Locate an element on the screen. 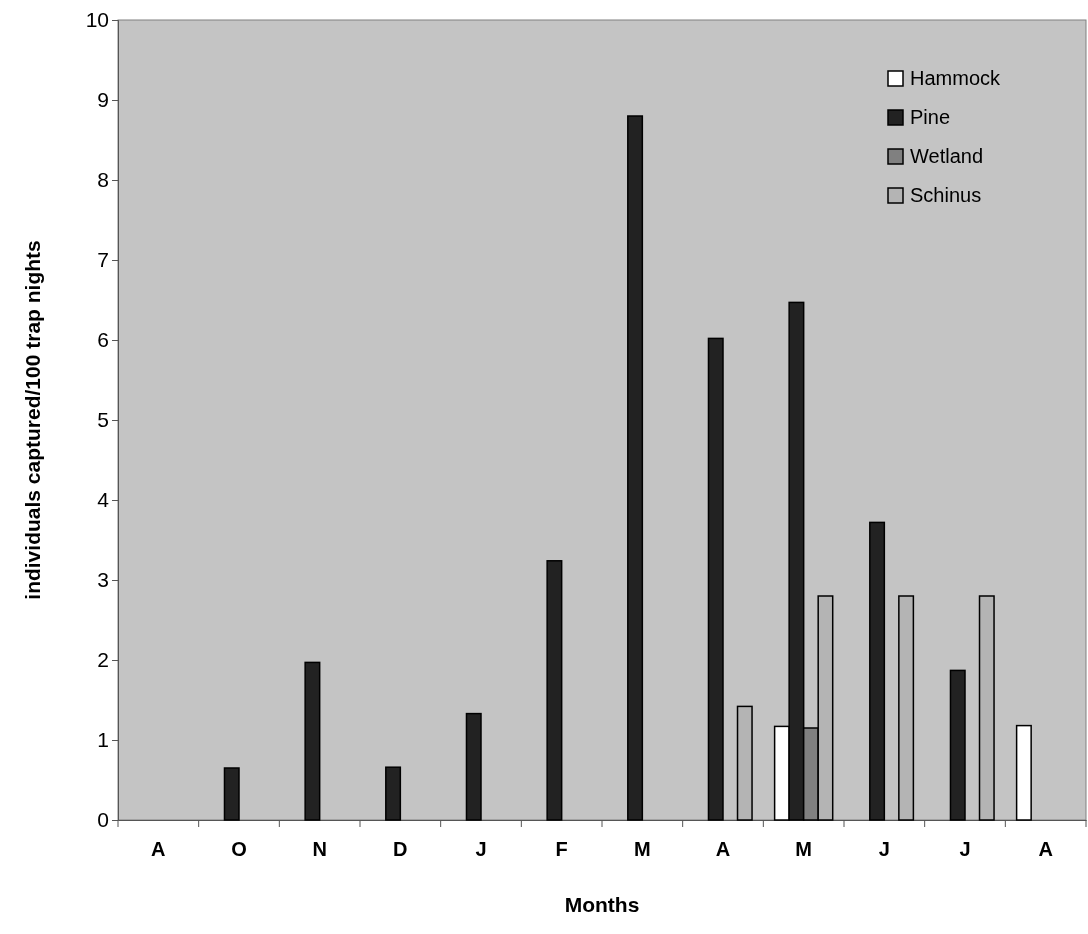  legend-label: Hammock is located at coordinates (956, 78).